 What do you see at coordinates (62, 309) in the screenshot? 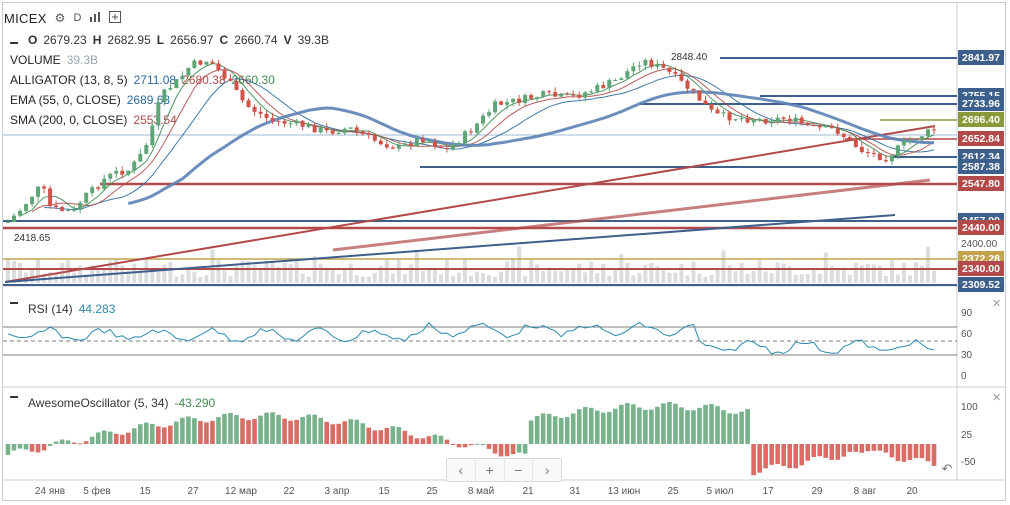
I see `rsi-legend: RSI (14) 44.283` at bounding box center [62, 309].